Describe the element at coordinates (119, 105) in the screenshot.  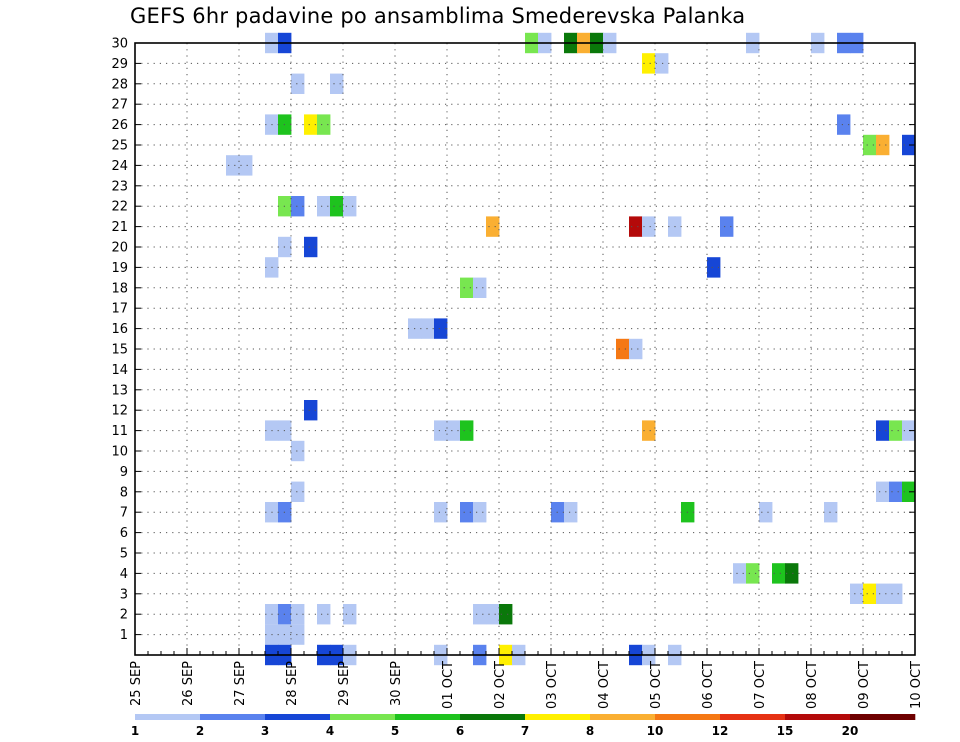
I see `y-tick-label: 27` at that location.